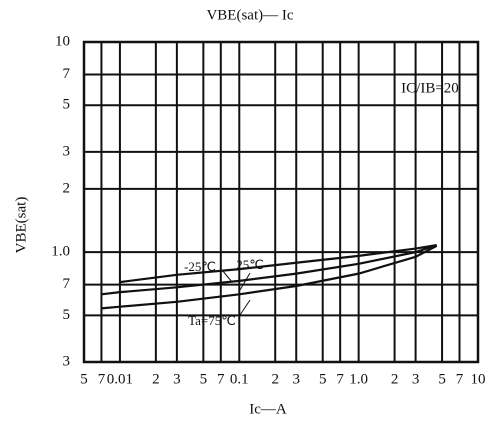  What do you see at coordinates (358, 379) in the screenshot?
I see `x-tick-label: 1.0` at bounding box center [358, 379].